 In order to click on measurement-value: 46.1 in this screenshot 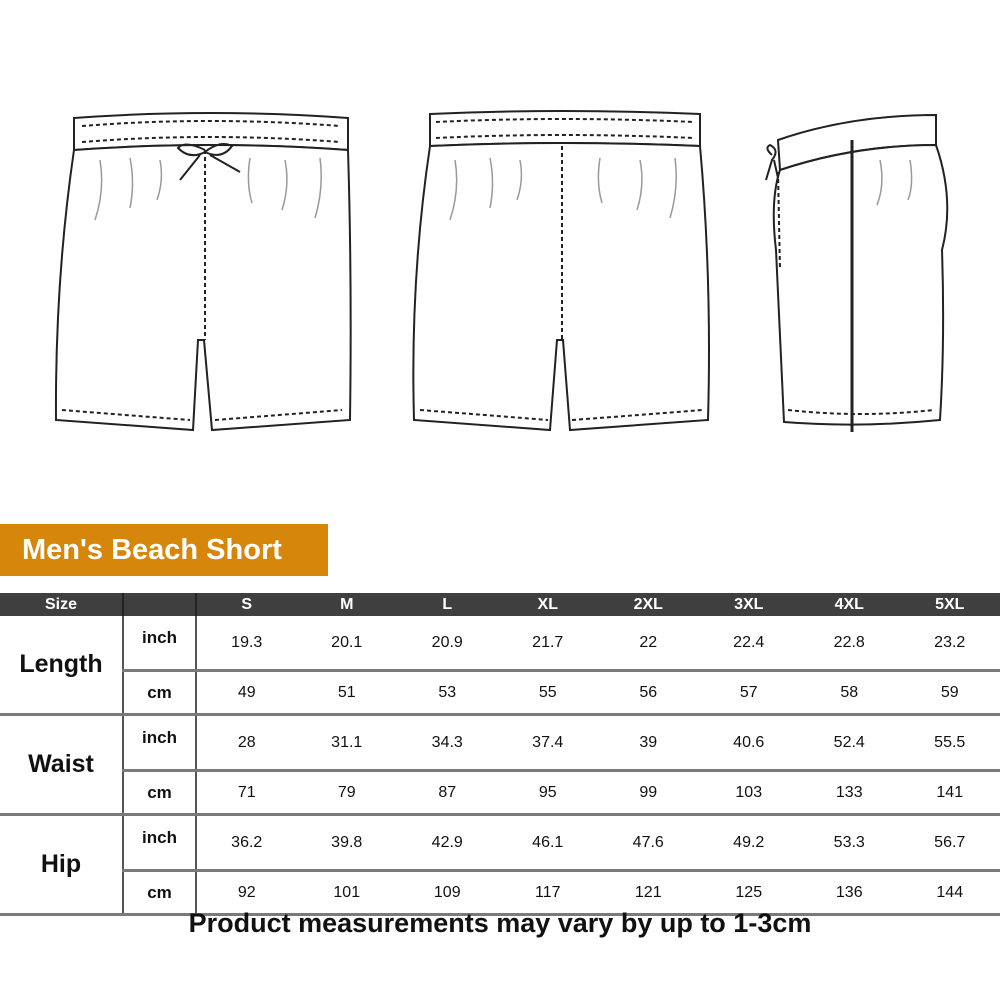, I will do `click(547, 843)`.